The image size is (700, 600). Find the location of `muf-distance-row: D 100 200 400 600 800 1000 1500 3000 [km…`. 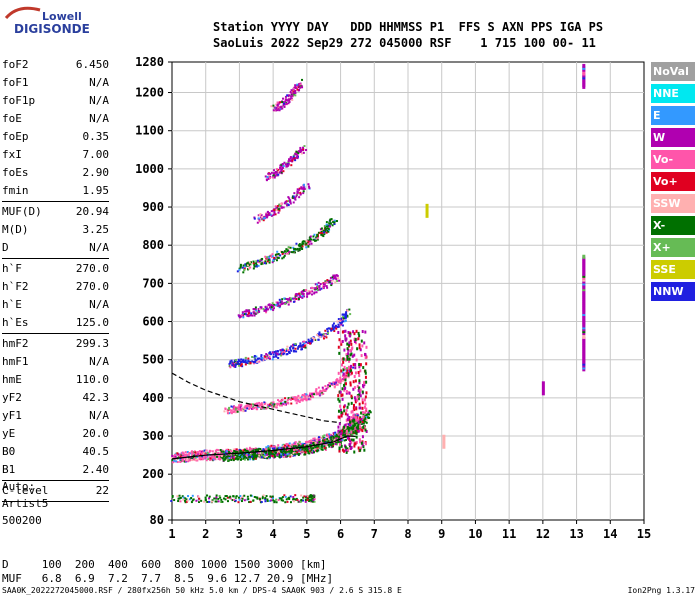

muf-distance-row: D 100 200 400 600 800 1000 1500 3000 [km… is located at coordinates (164, 564).